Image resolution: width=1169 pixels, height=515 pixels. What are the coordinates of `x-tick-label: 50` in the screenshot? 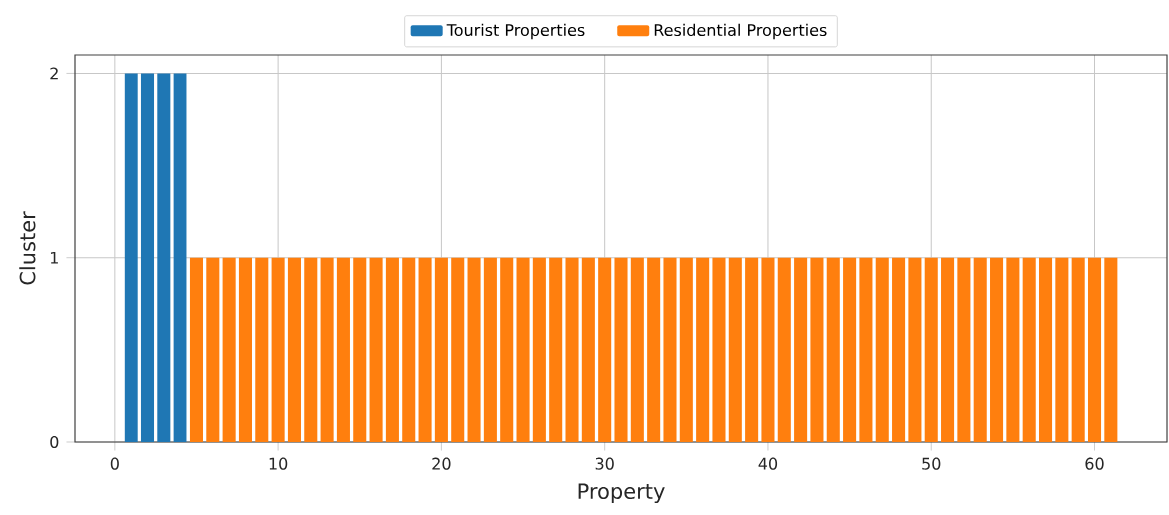 It's located at (931, 463).